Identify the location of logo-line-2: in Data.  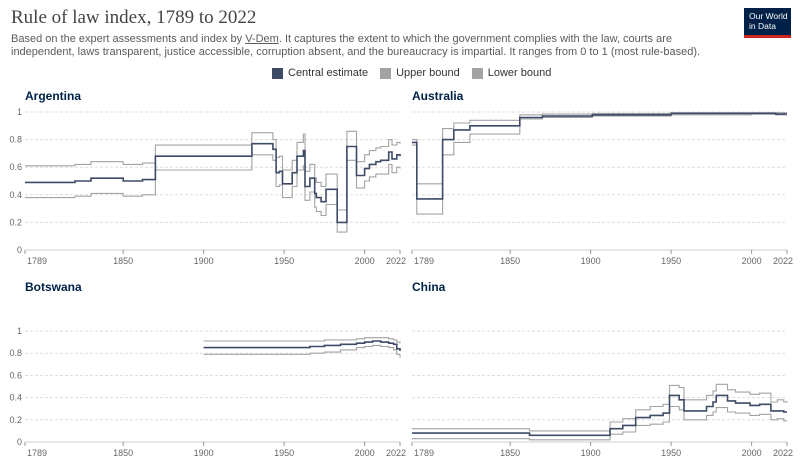
(762, 25).